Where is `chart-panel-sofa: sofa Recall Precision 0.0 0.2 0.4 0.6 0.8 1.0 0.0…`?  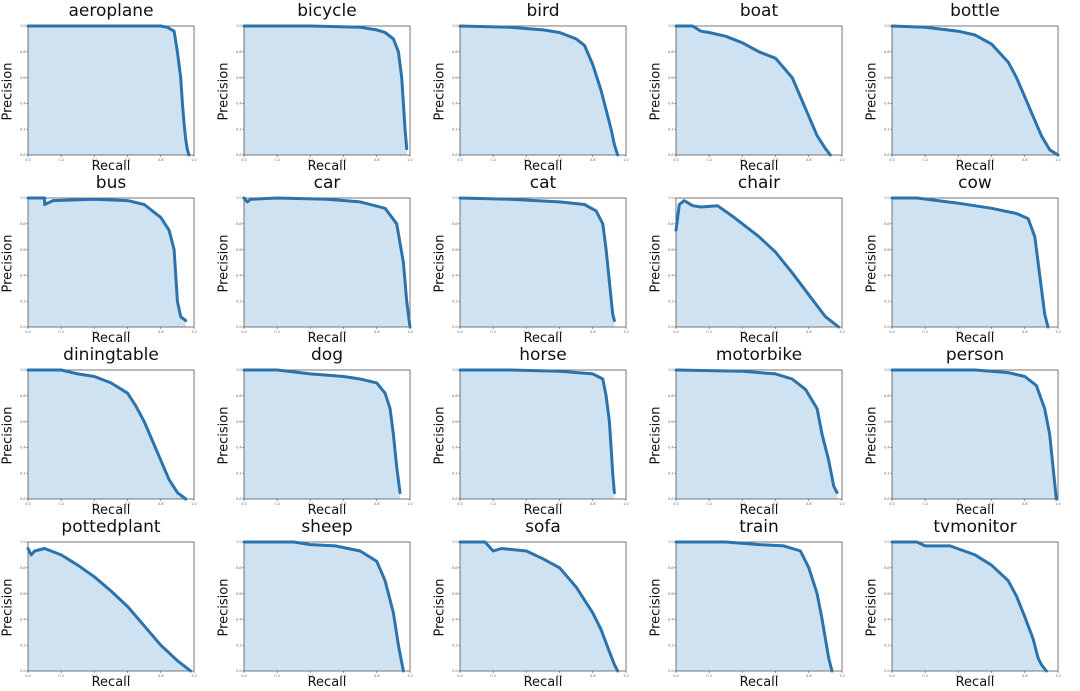 chart-panel-sofa: sofa Recall Precision 0.0 0.2 0.4 0.6 0.8 1.0 0.0… is located at coordinates (540, 603).